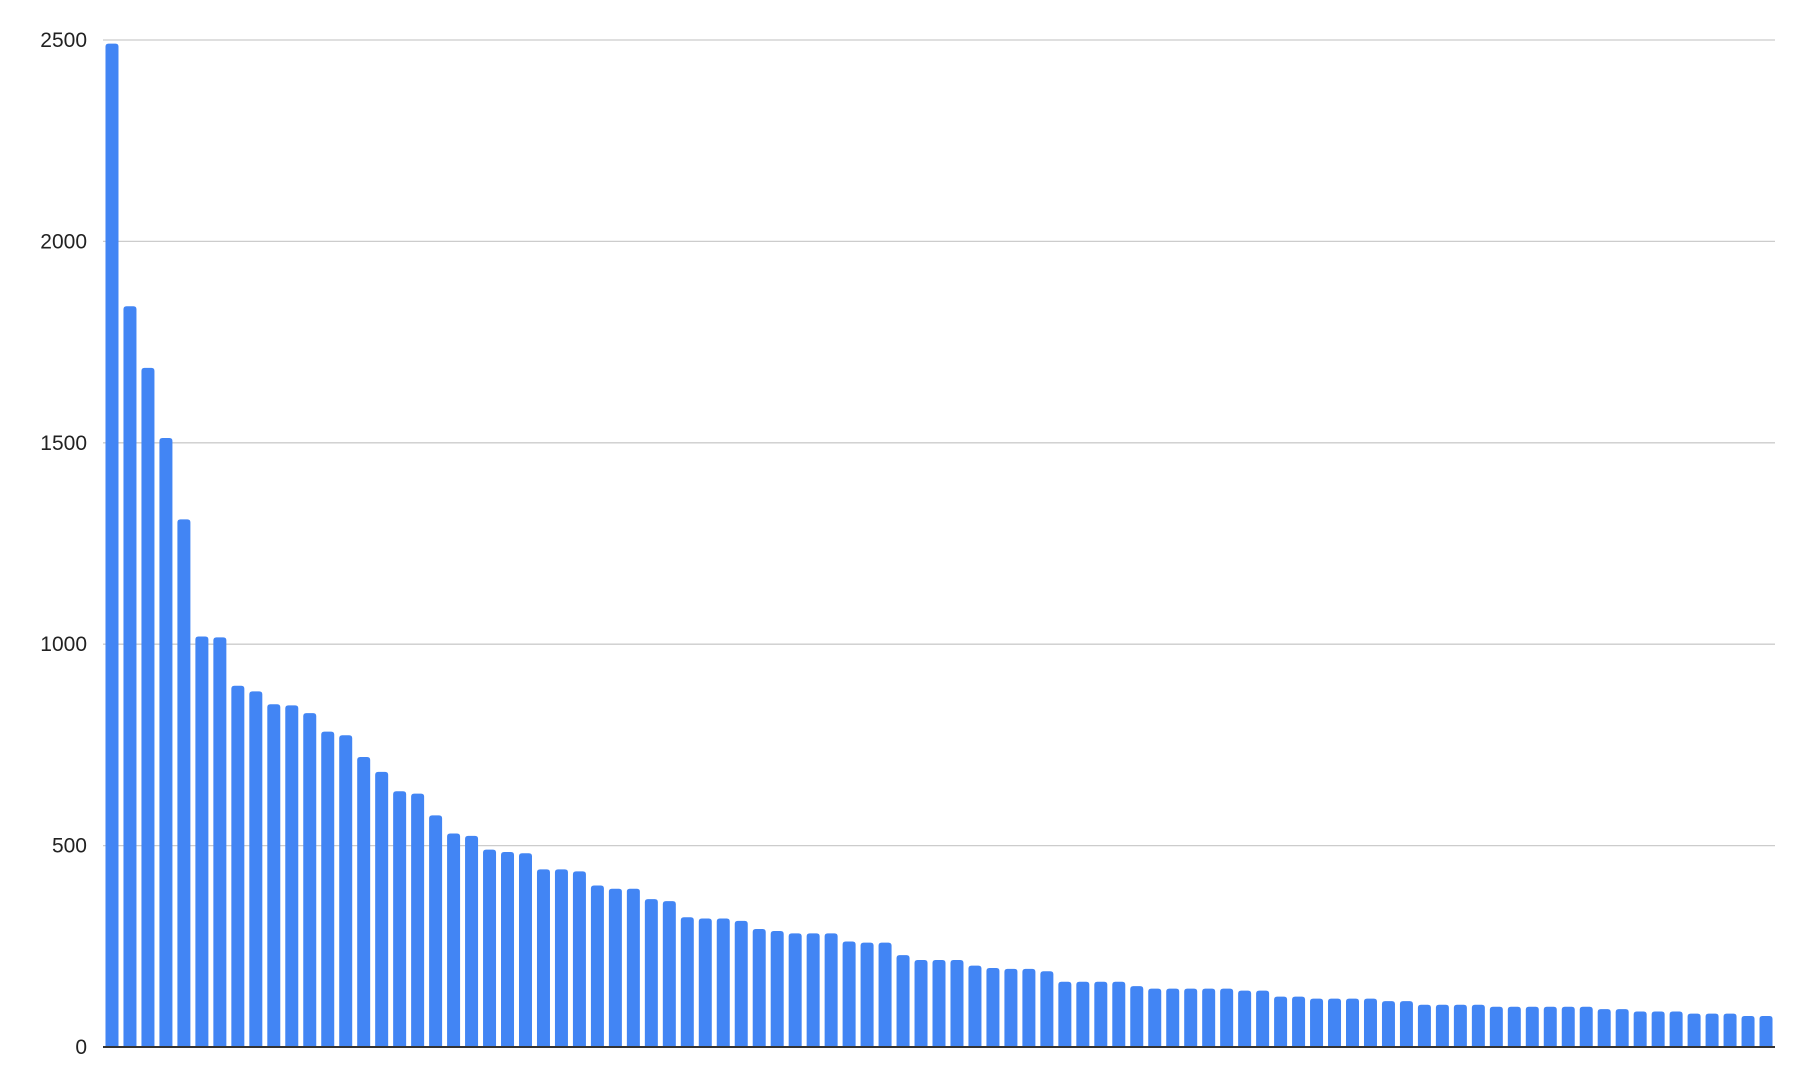  I want to click on y-tick-label: 2500, so click(63, 40).